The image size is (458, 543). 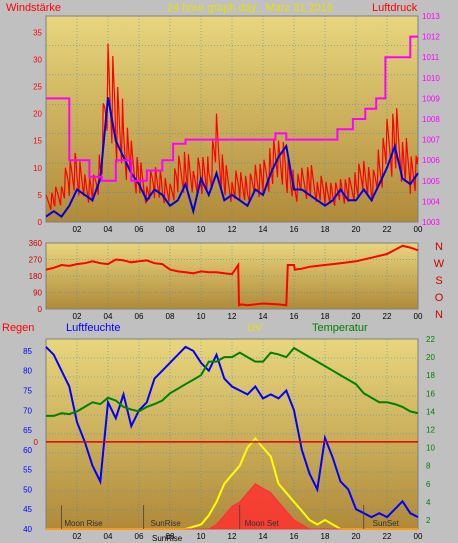 What do you see at coordinates (431, 98) in the screenshot?
I see `pressure-y-tick-label: 1009` at bounding box center [431, 98].